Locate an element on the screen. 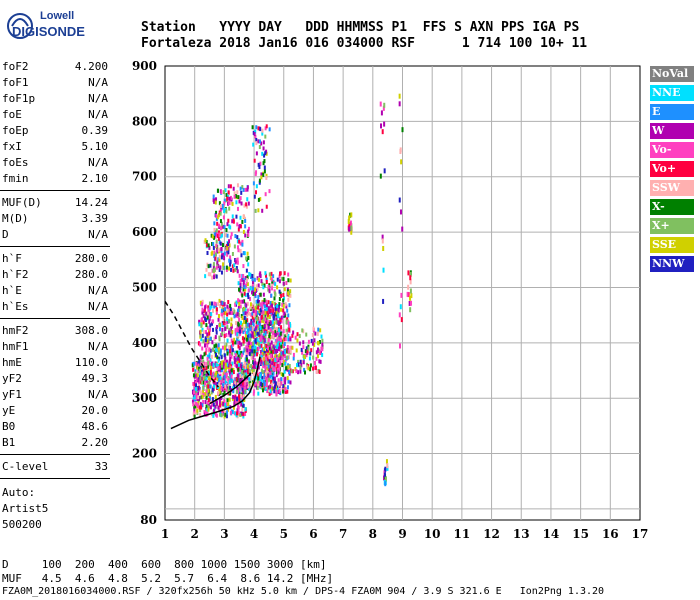 The image size is (700, 600). y-tick-label: 500 is located at coordinates (144, 287).